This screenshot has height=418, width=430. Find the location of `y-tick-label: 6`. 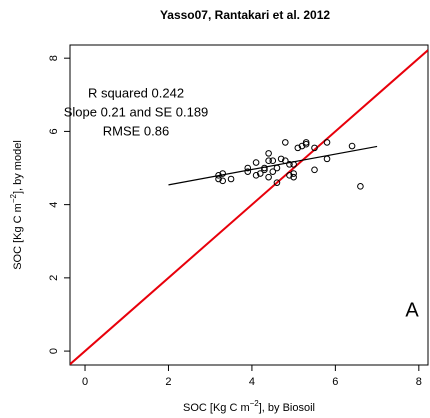

y-tick-label: 6 is located at coordinates (54, 131).